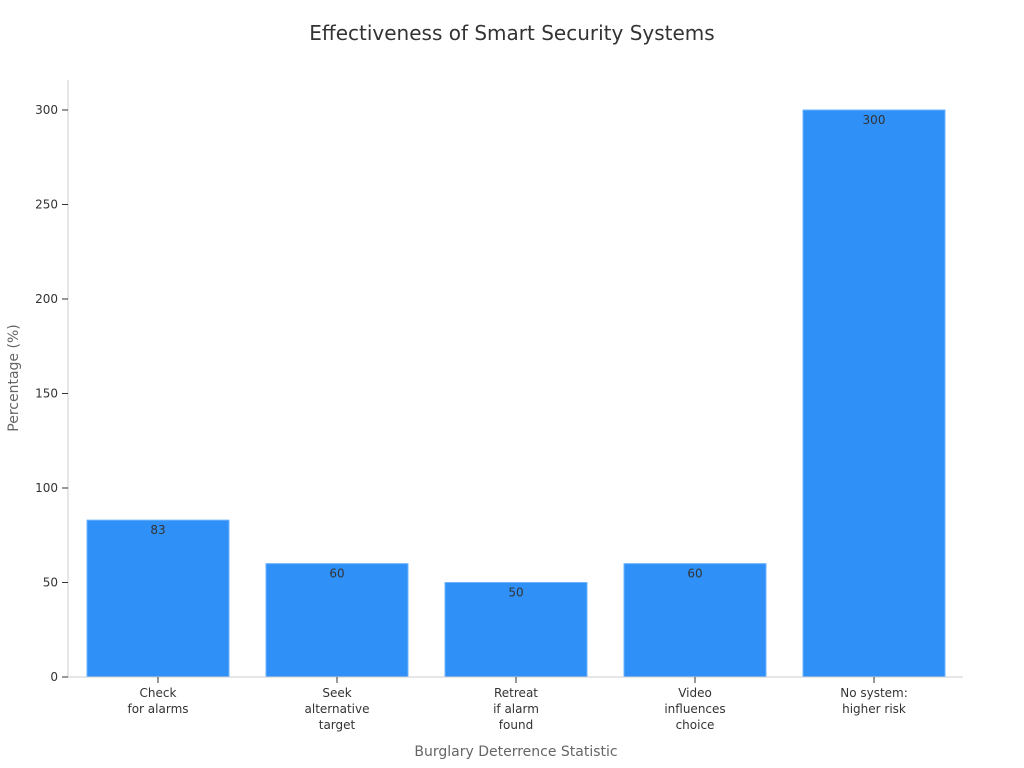  Describe the element at coordinates (46, 299) in the screenshot. I see `y-tick-label: 200` at that location.